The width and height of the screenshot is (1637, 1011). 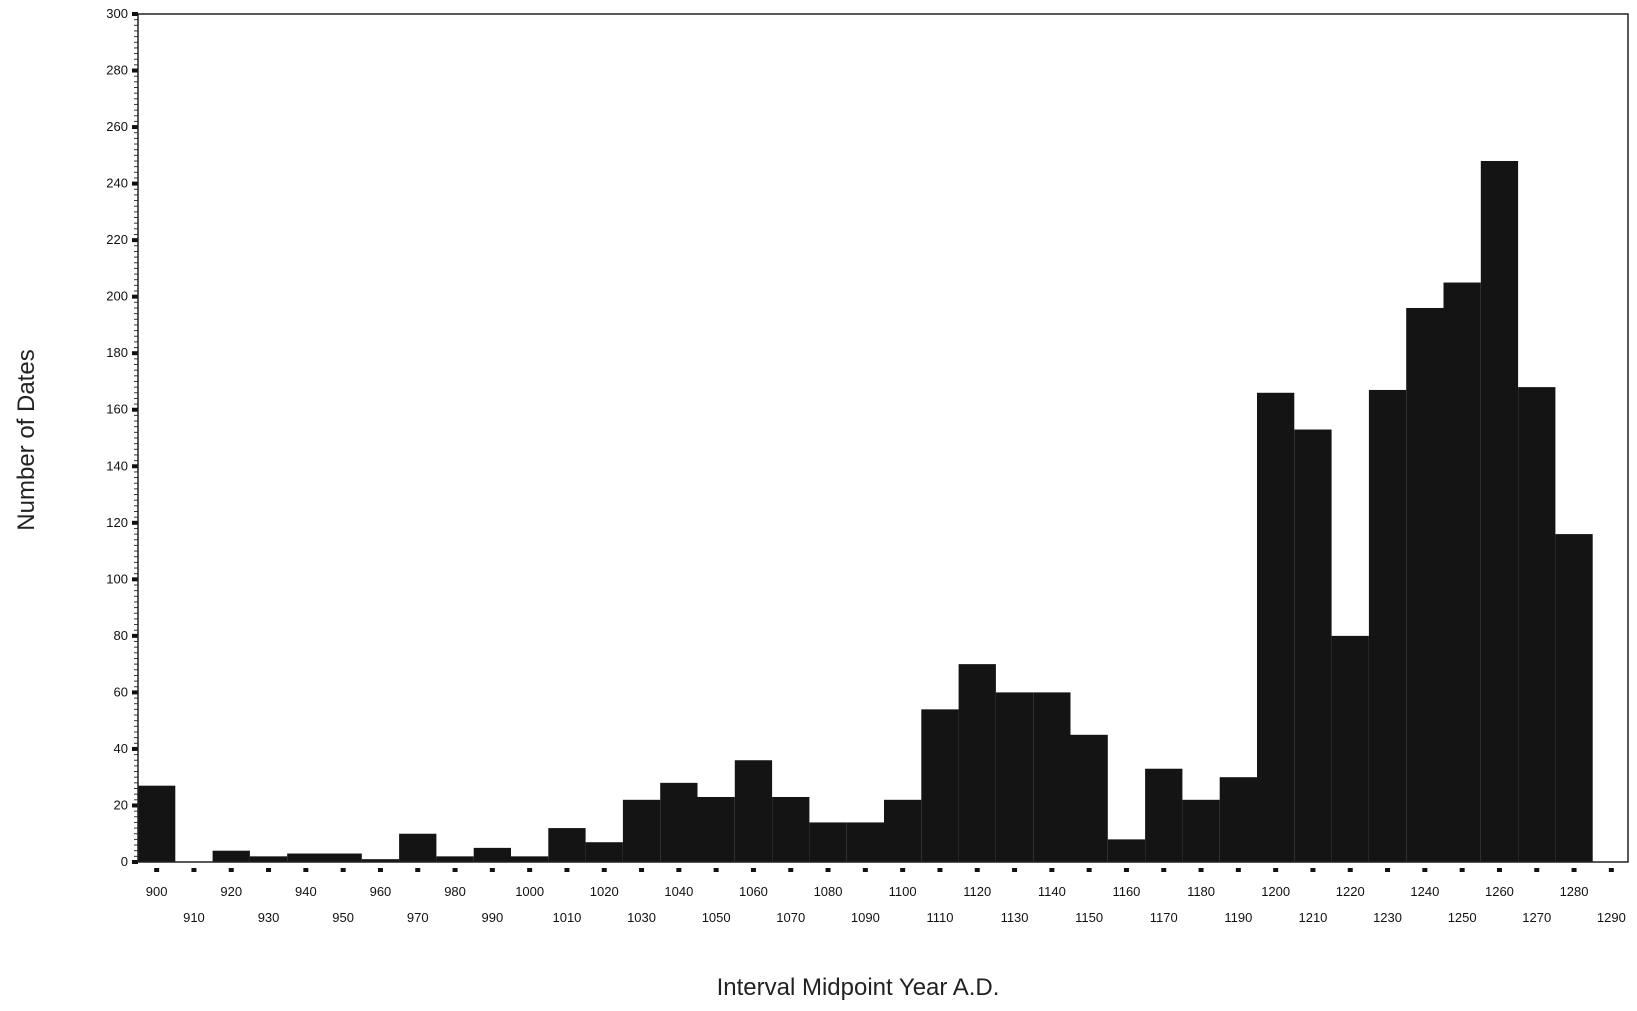 I want to click on x-tick-label: 940, so click(x=306, y=891).